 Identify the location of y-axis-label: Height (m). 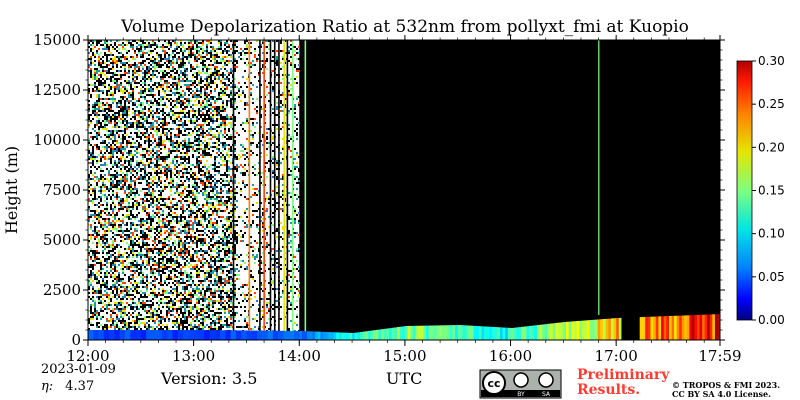
(11, 190).